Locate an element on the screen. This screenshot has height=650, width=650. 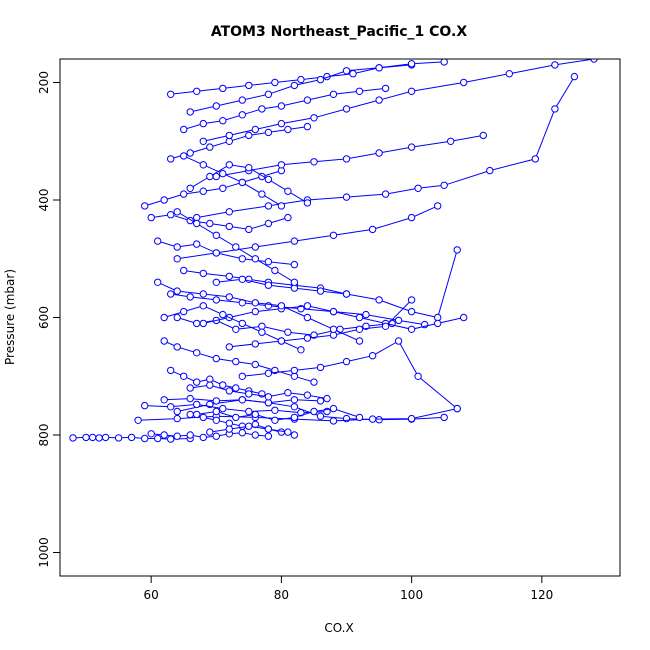
x-tick-label: 120 is located at coordinates (541, 595).